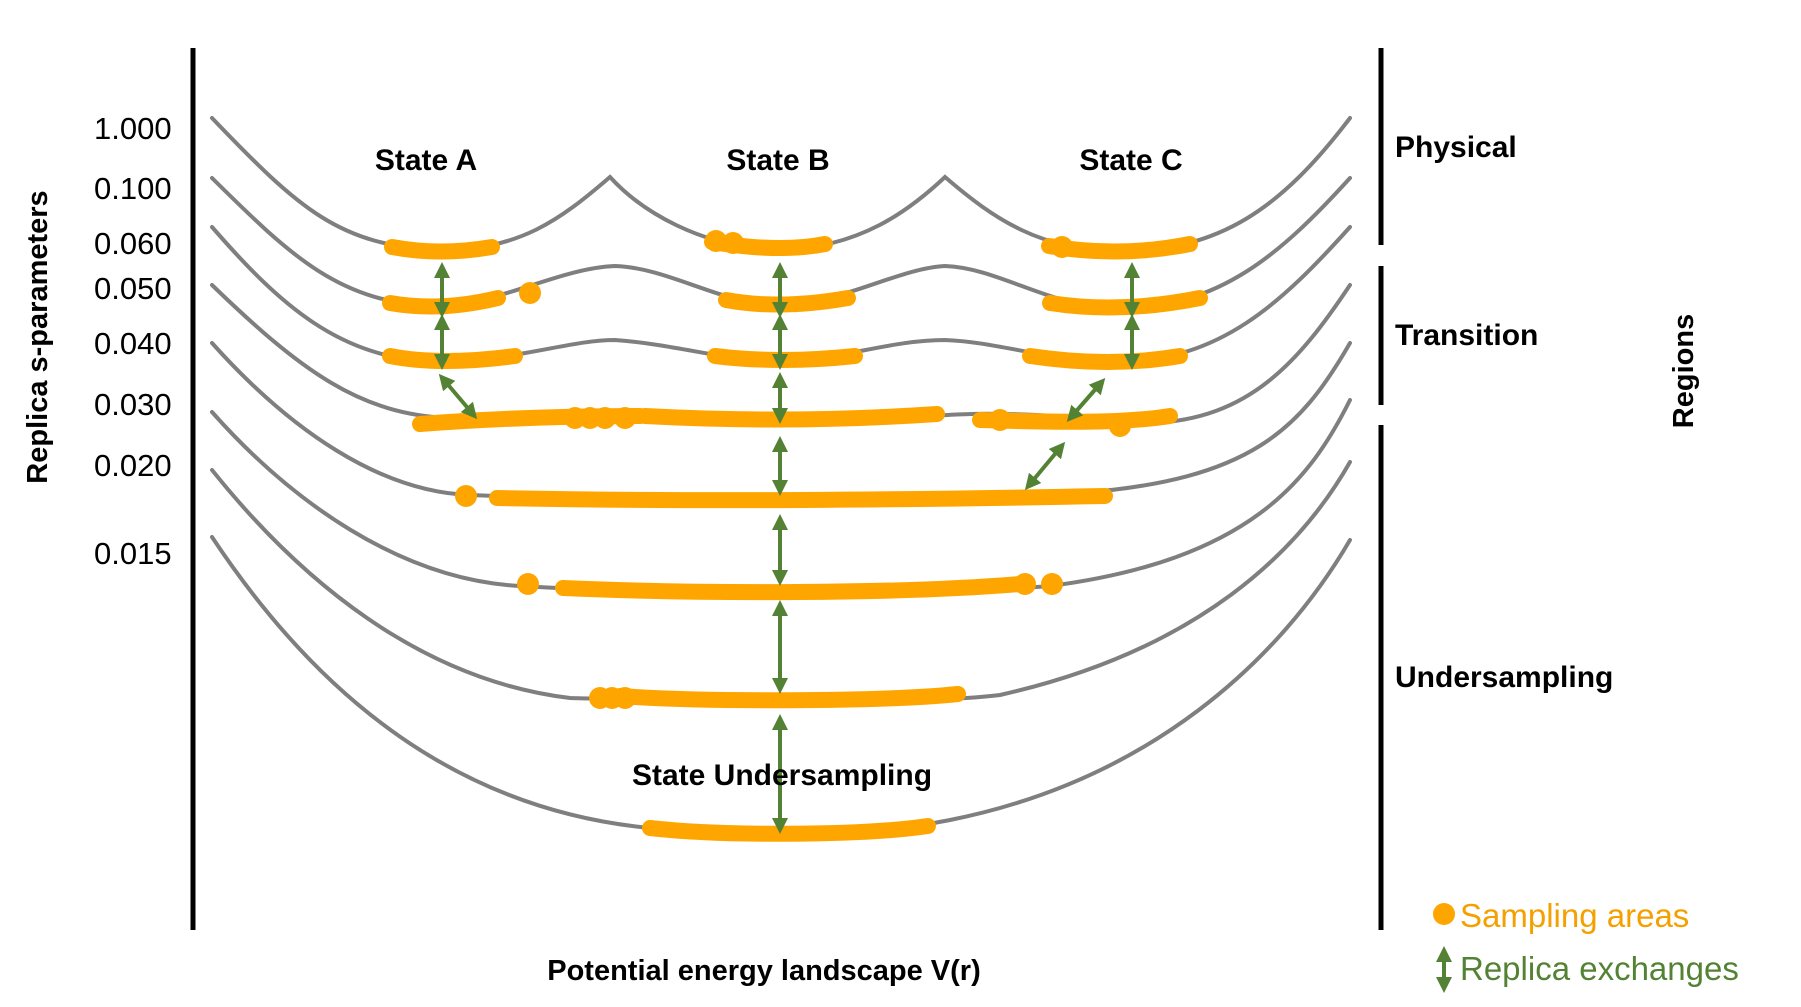  What do you see at coordinates (782, 775) in the screenshot?
I see `state-undersampling-label: State Undersampling` at bounding box center [782, 775].